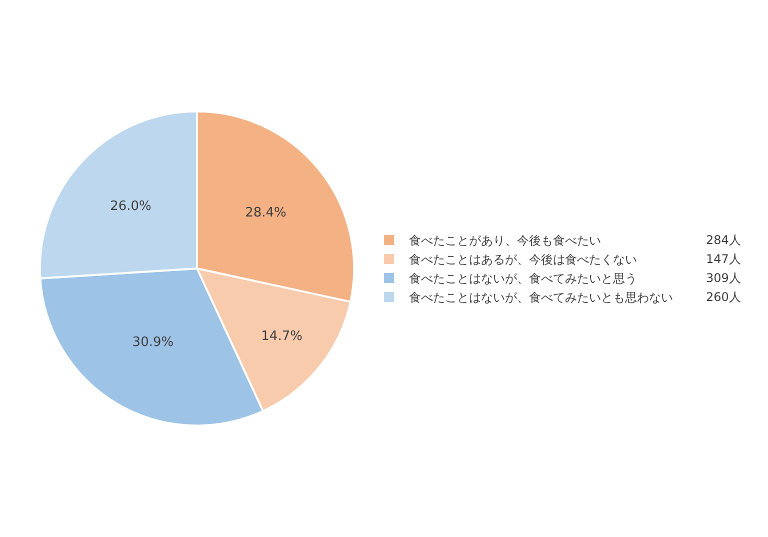 This screenshot has height=537, width=768. What do you see at coordinates (281, 336) in the screenshot?
I see `data-label: 14.7%` at bounding box center [281, 336].